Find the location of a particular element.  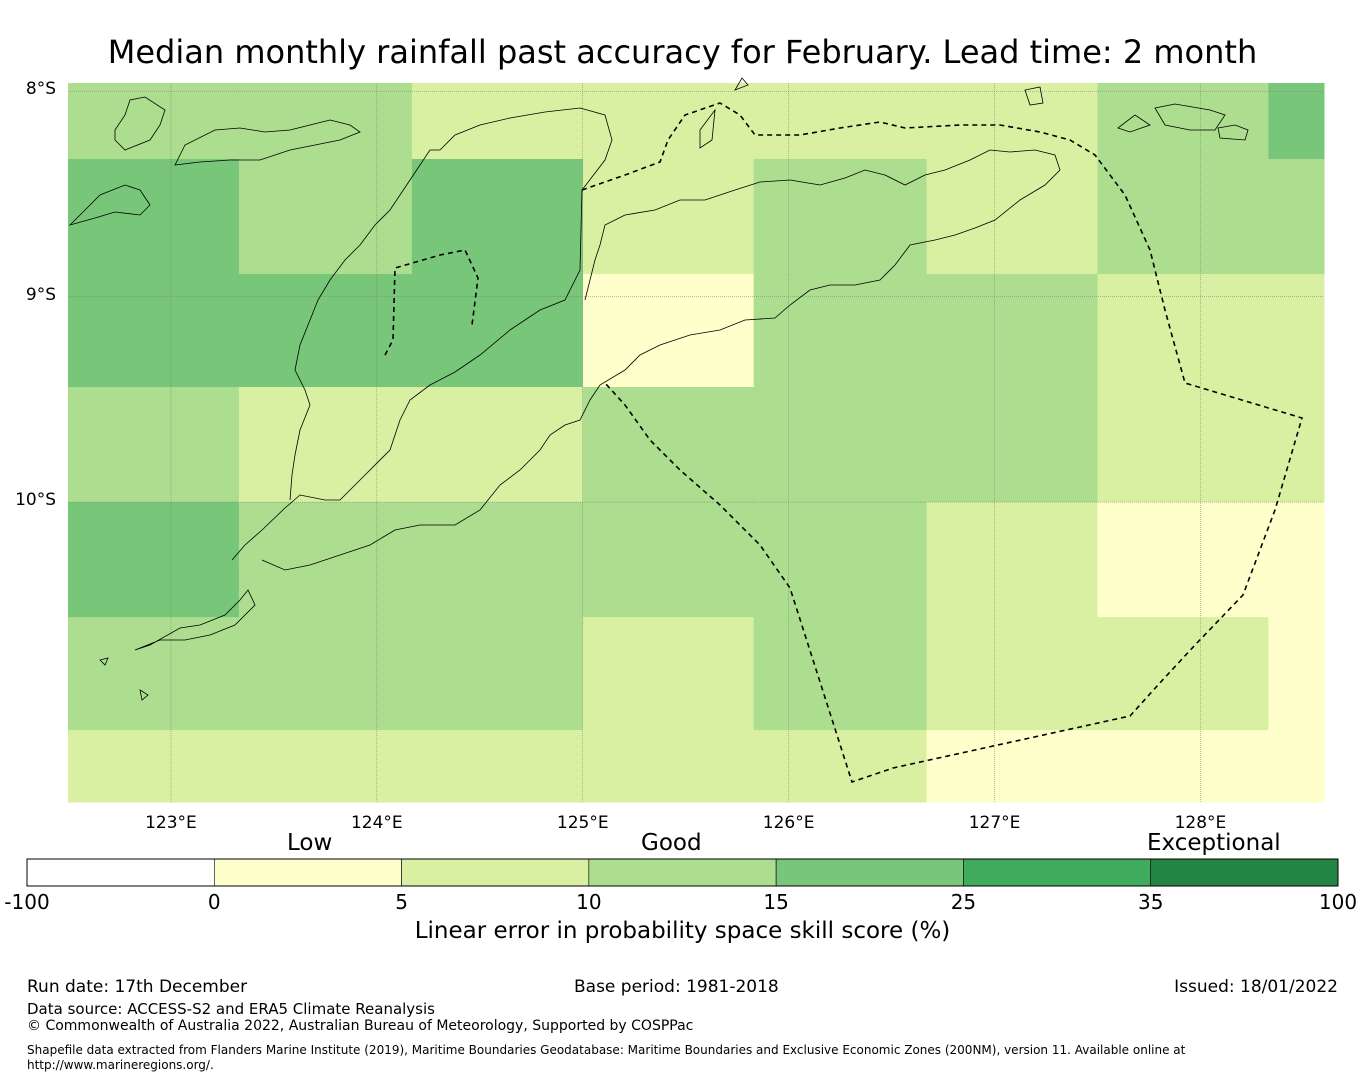

moa-island is located at coordinates (1233, 132).